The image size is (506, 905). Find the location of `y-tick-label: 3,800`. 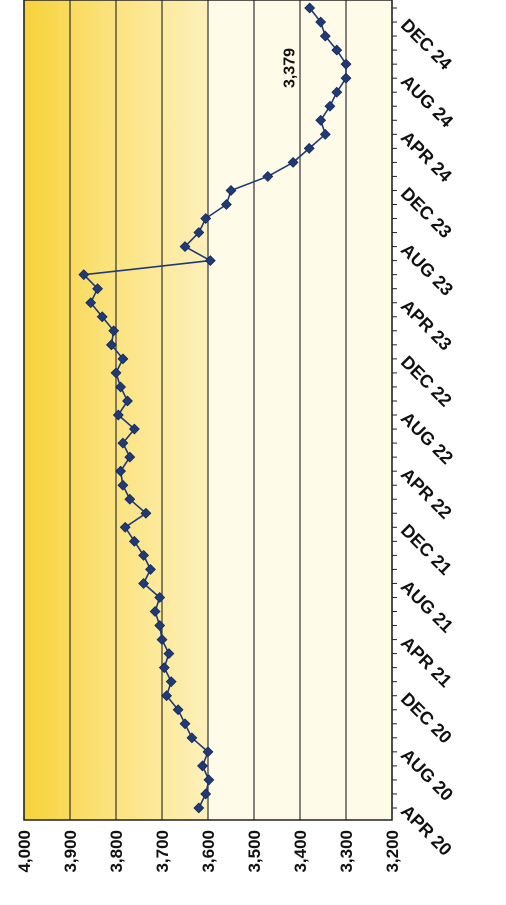

y-tick-label: 3,800 is located at coordinates (116, 851).